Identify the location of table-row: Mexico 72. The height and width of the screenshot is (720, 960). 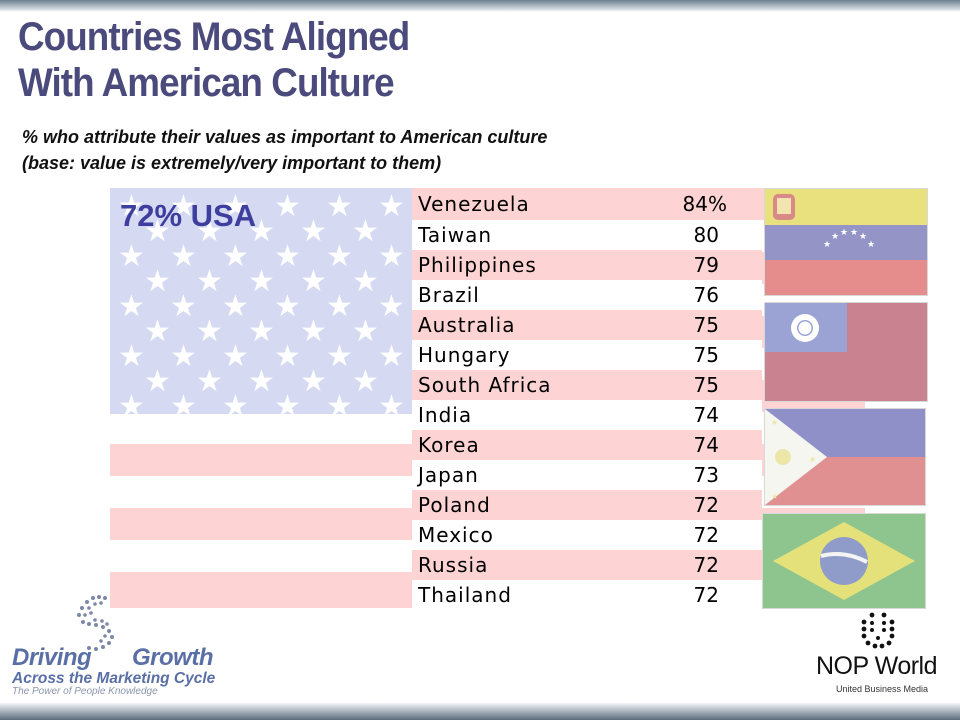
(587, 535).